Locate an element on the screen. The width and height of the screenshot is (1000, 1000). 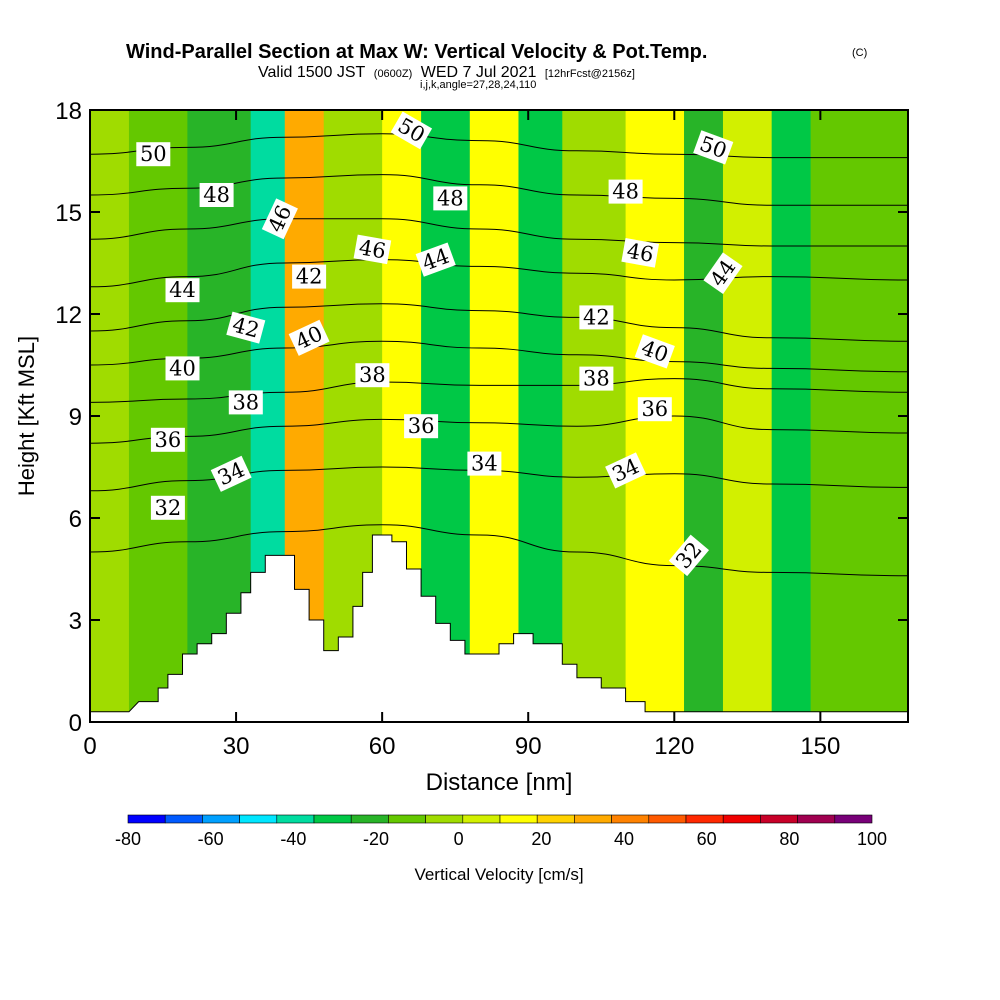
contour-label-18: 34 is located at coordinates (484, 463).